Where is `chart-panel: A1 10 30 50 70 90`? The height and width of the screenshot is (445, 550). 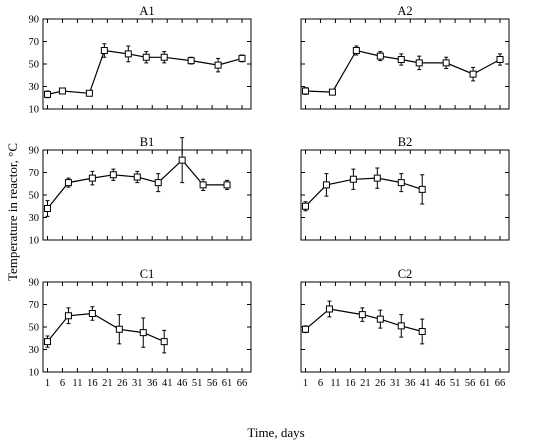 chart-panel: A1 10 30 50 70 90 is located at coordinates (140, 60).